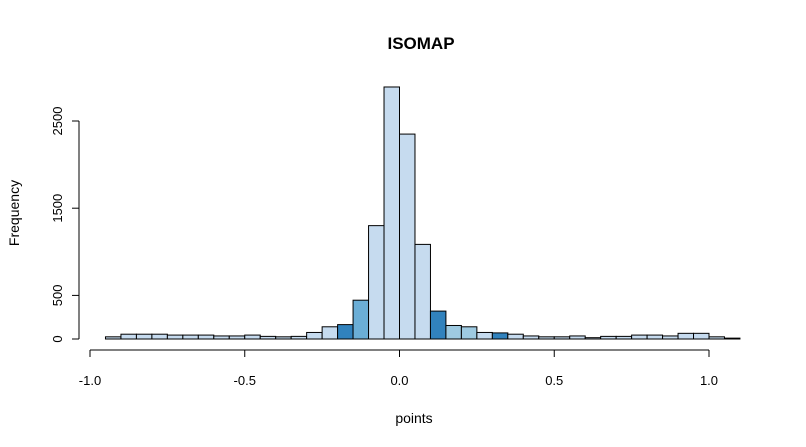  What do you see at coordinates (554, 380) in the screenshot?
I see `x-tick-label: 0.5` at bounding box center [554, 380].